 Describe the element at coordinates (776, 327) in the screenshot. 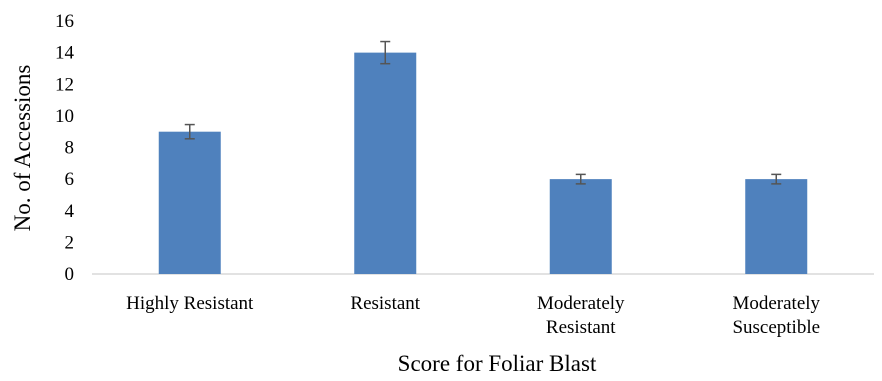

I see `x-category-label: Susceptible` at that location.